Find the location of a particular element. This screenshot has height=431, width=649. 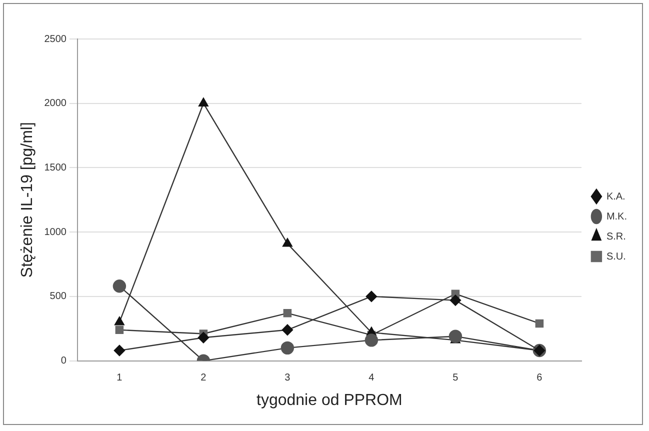

y-axis-title: Stężenie IL-19 [pg/ml] is located at coordinates (27, 200).